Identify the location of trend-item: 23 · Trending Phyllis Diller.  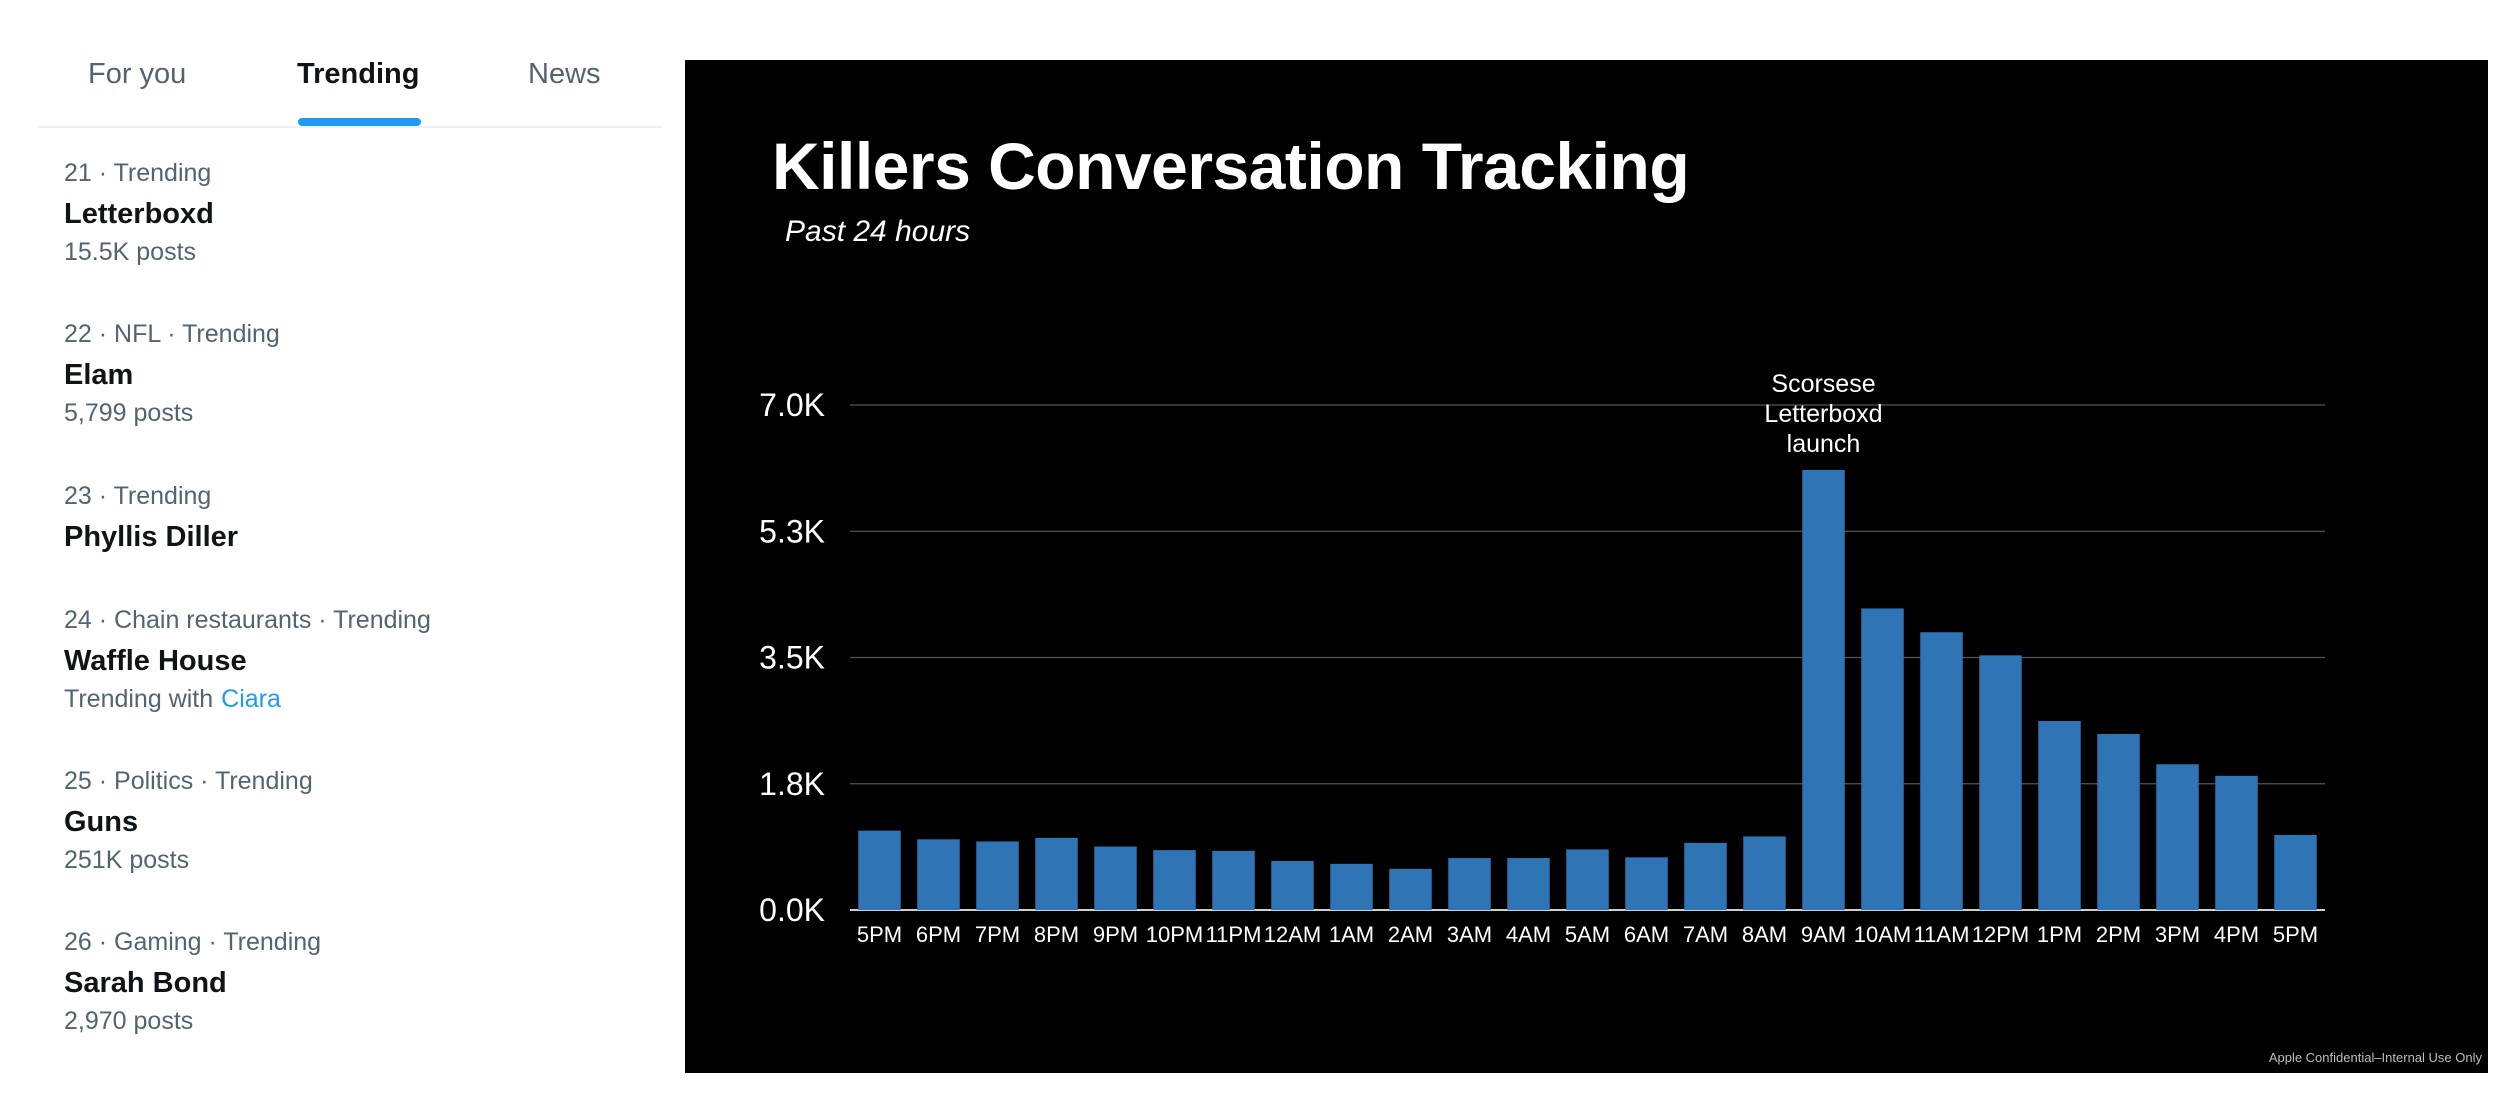
(151, 517).